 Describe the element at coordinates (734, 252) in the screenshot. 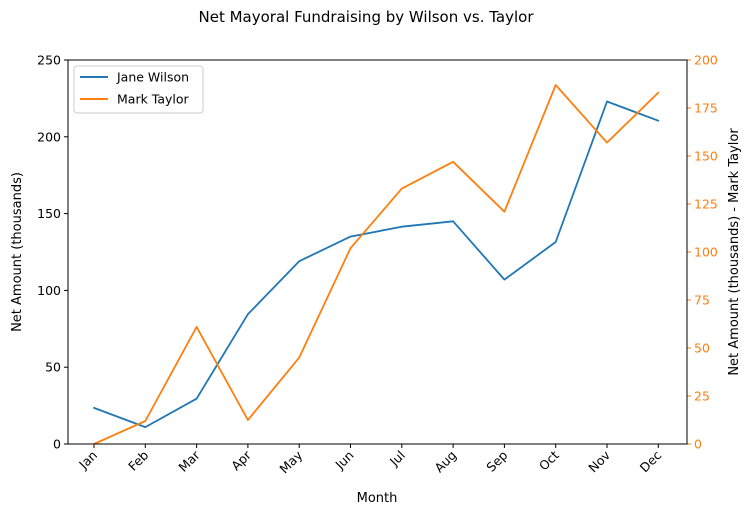

I see `y-axis-label-right: Net Amount (thousands) - Mark Taylor` at that location.